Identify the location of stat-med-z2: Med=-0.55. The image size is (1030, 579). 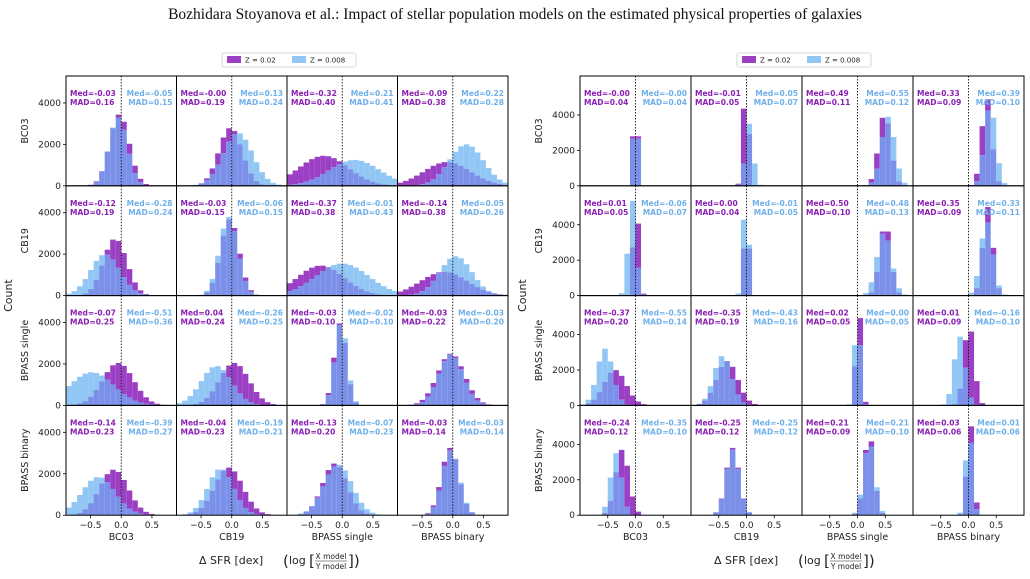
(664, 313).